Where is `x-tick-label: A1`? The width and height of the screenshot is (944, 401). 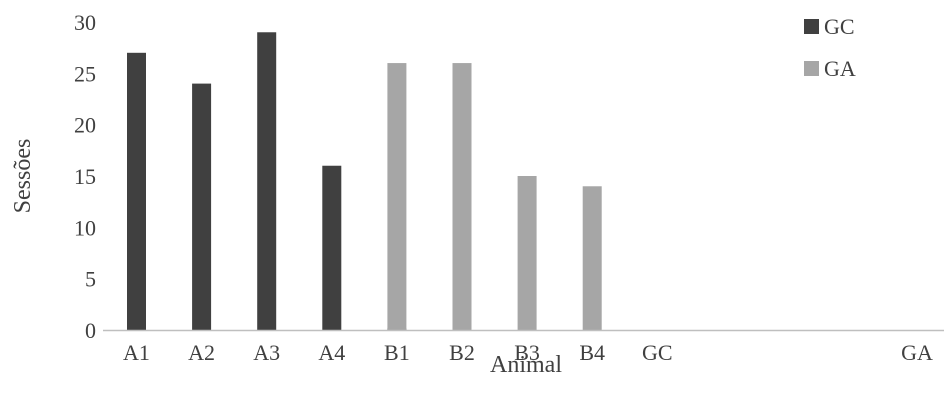 x-tick-label: A1 is located at coordinates (136, 352).